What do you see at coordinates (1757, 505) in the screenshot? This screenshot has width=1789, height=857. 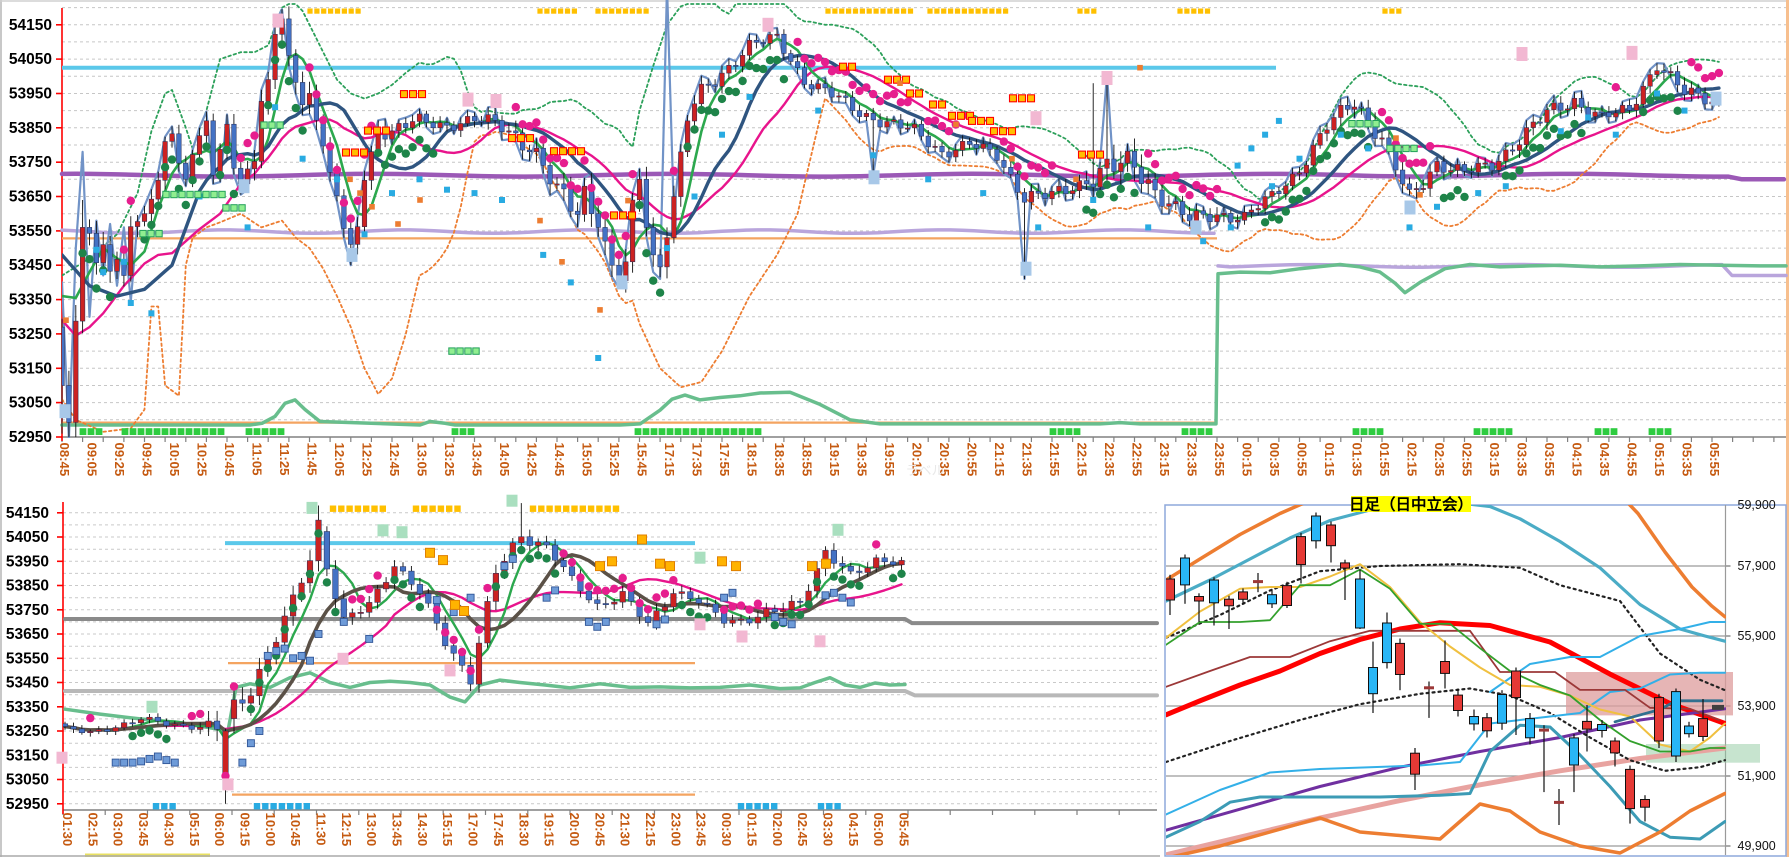 I see `svg-text: 59,900` at bounding box center [1757, 505].